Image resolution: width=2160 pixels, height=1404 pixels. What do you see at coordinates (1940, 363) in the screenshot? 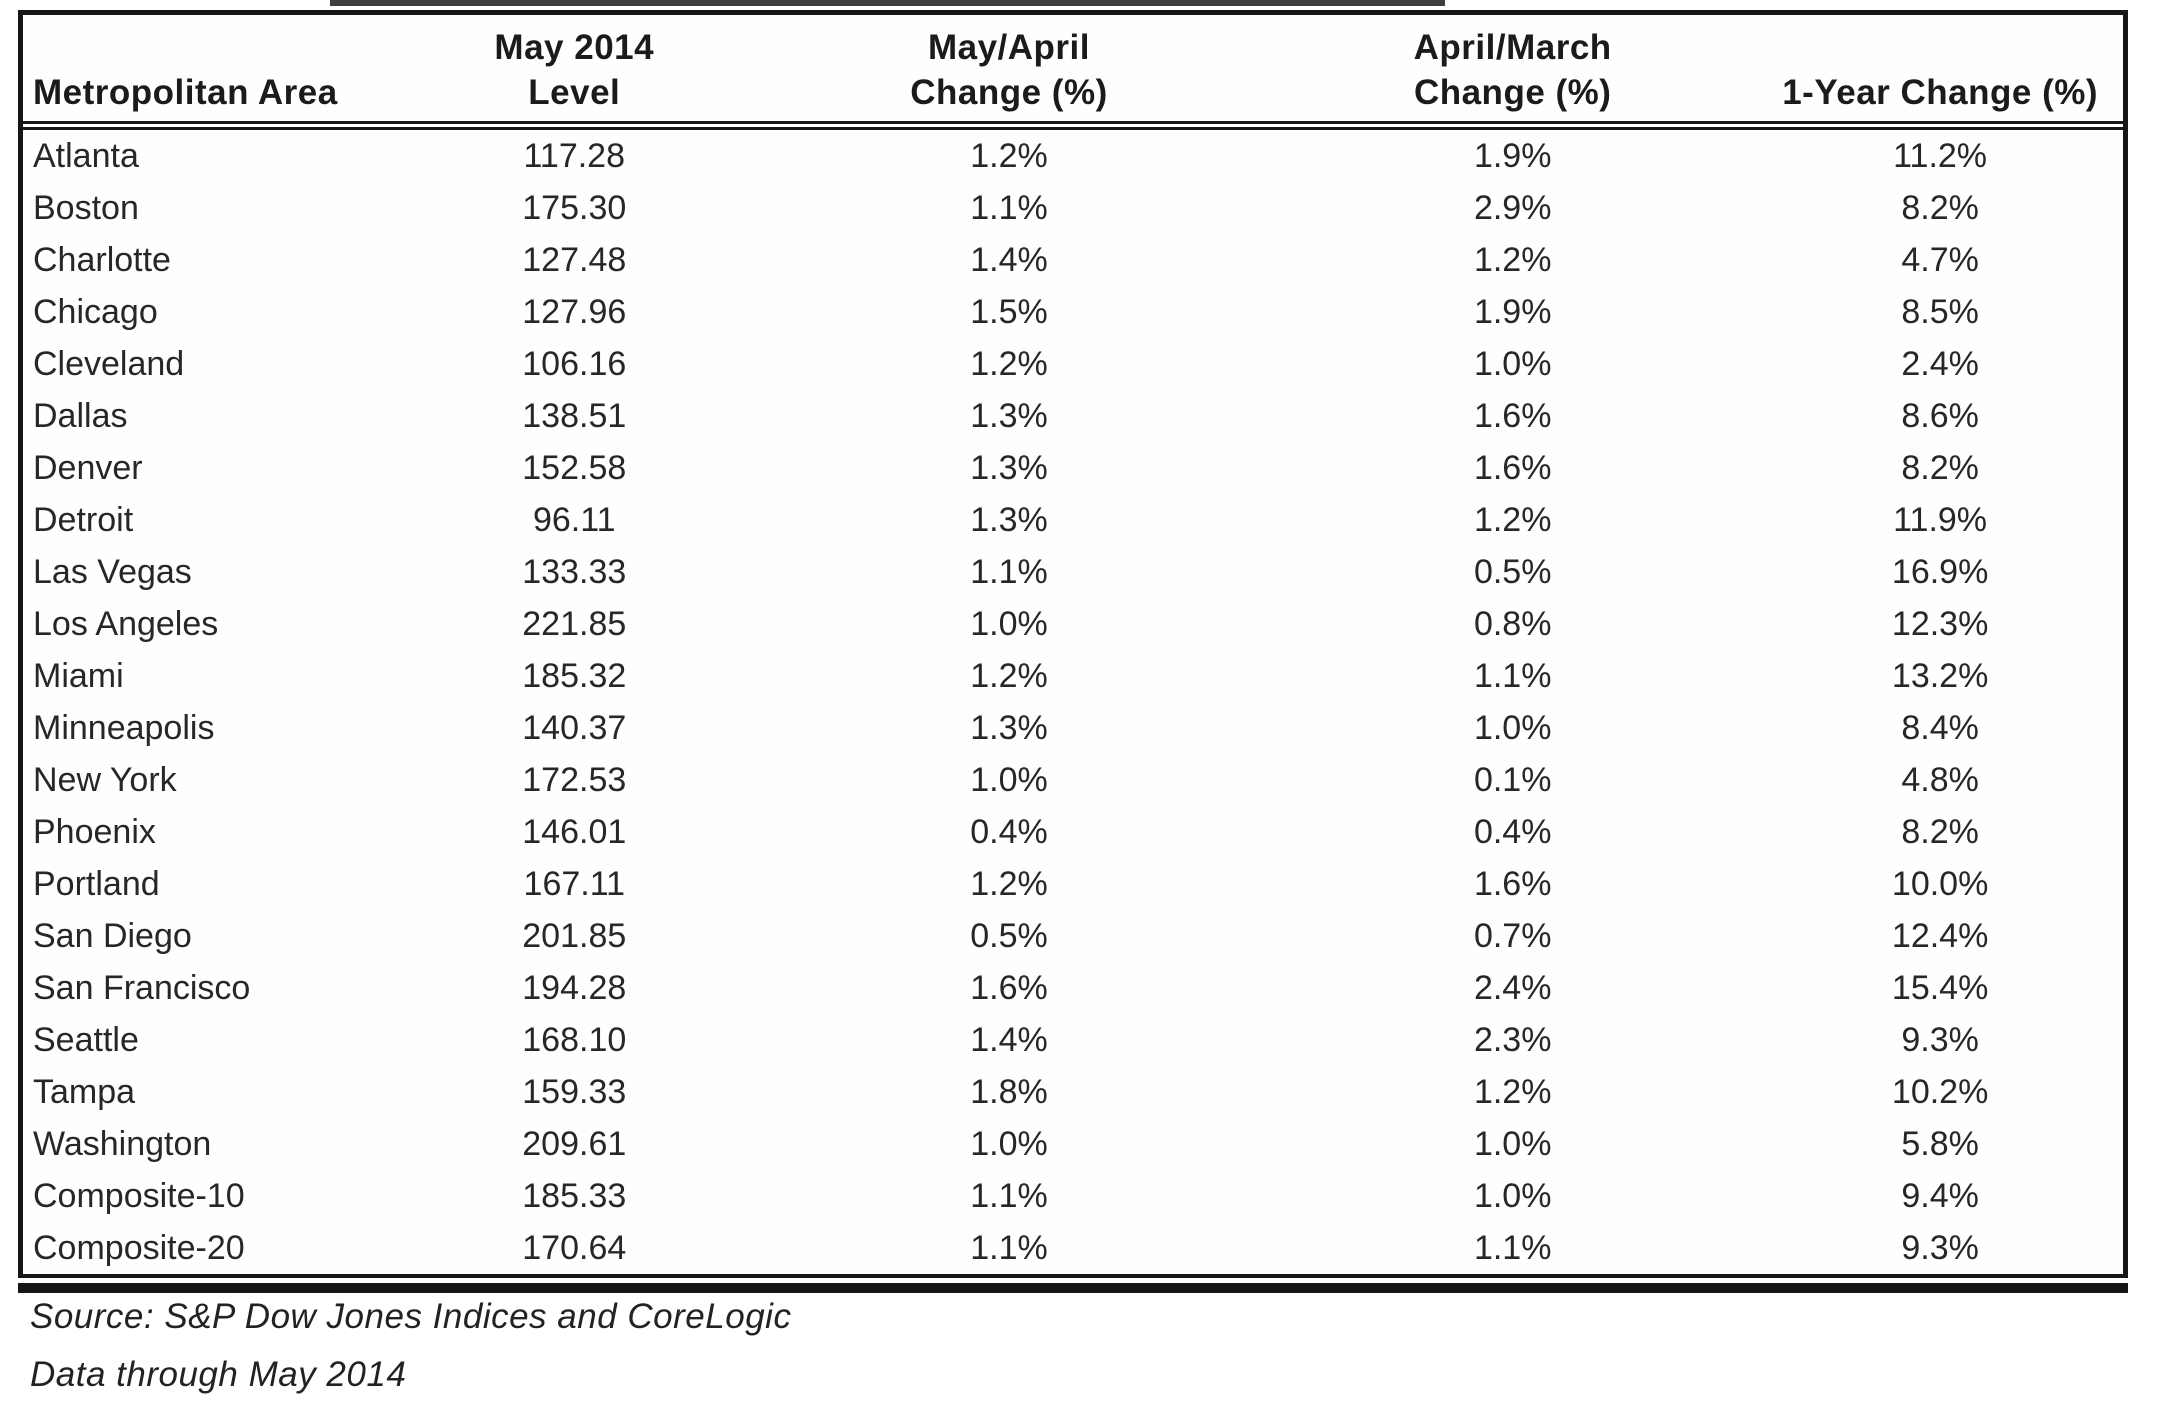
I see `cell-one-year-change: 2.4%` at bounding box center [1940, 363].